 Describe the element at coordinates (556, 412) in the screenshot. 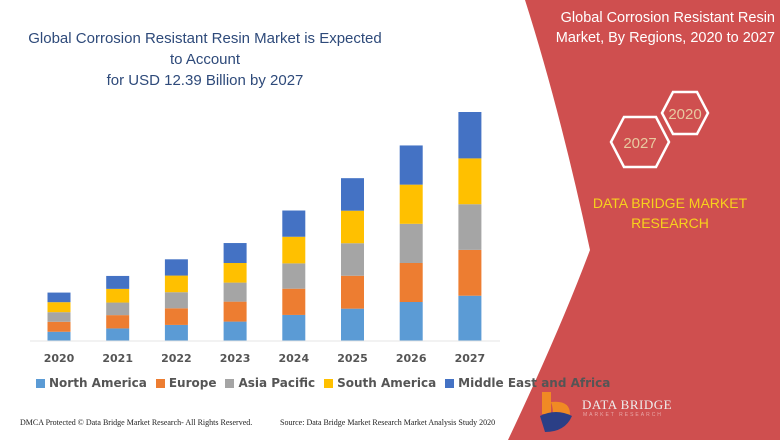

I see `logo-icon` at that location.